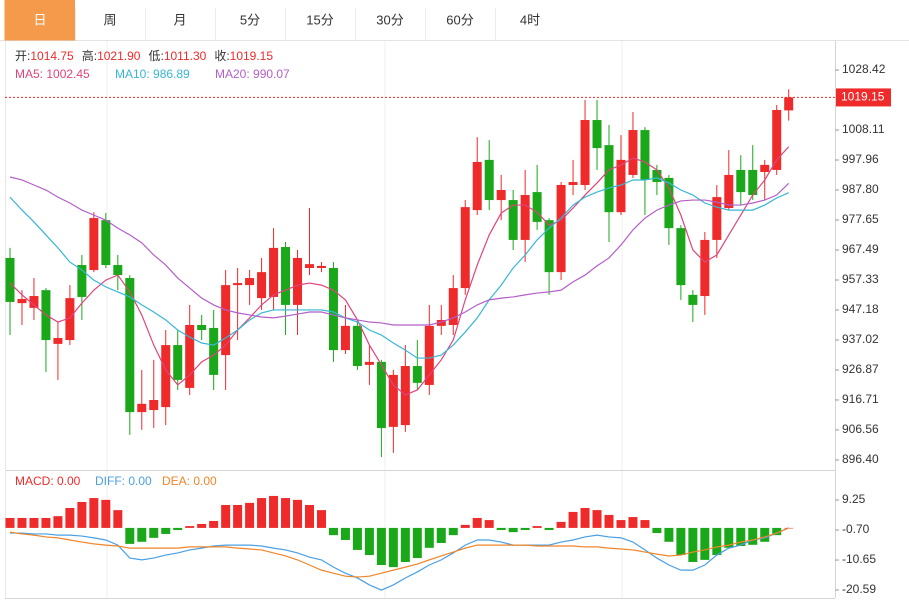 The image size is (909, 600). I want to click on y-tick-label: 1008.11, so click(863, 129).